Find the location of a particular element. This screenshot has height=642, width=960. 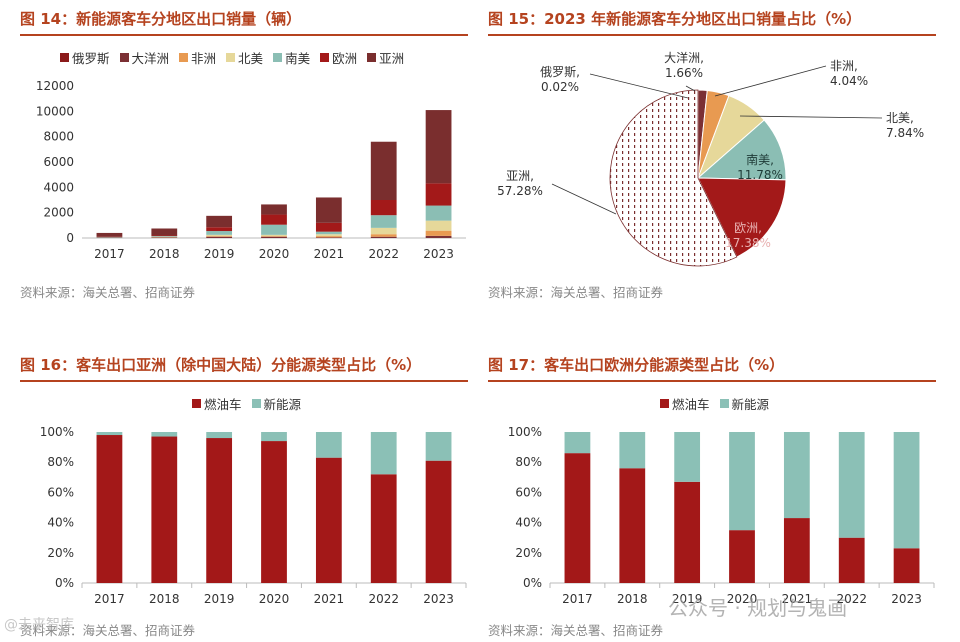

legend-label: 大洋洲 is located at coordinates (150, 58).